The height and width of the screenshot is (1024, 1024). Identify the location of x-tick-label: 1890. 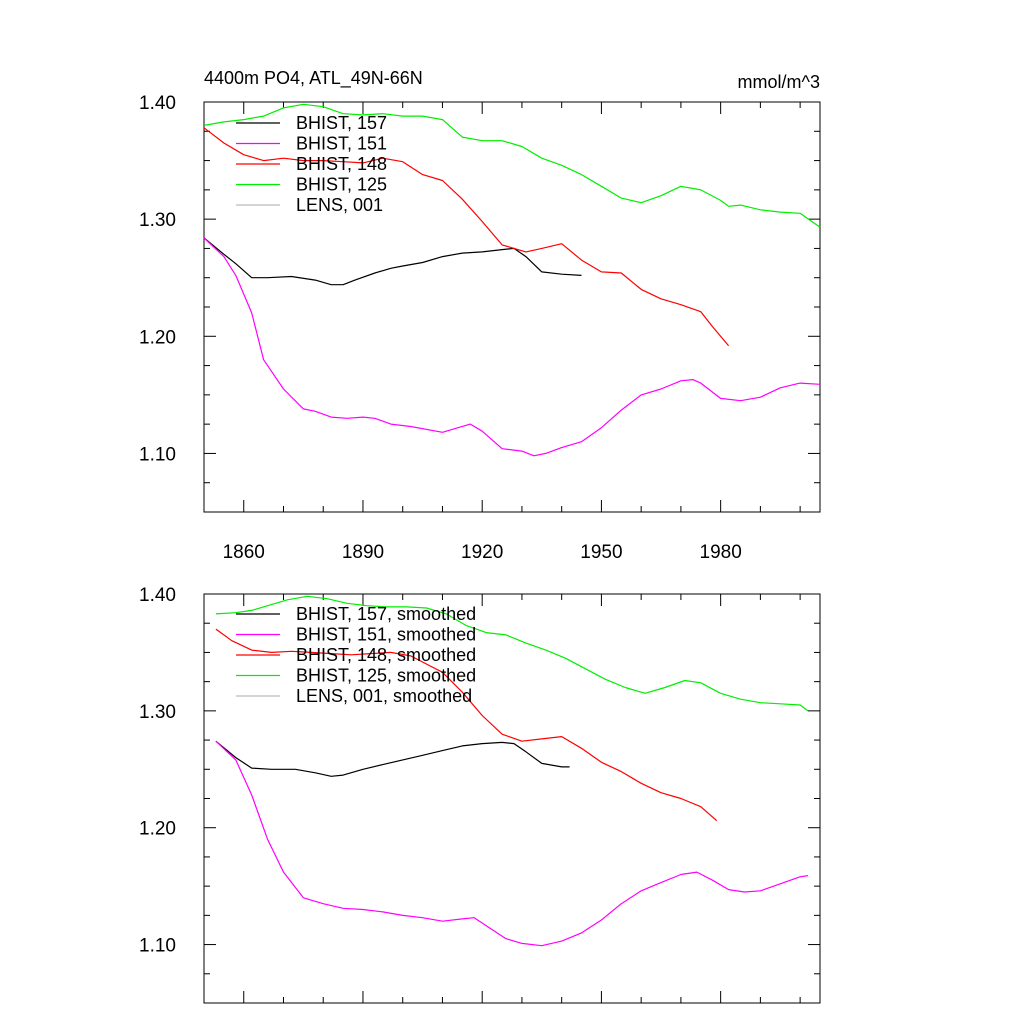
(363, 552).